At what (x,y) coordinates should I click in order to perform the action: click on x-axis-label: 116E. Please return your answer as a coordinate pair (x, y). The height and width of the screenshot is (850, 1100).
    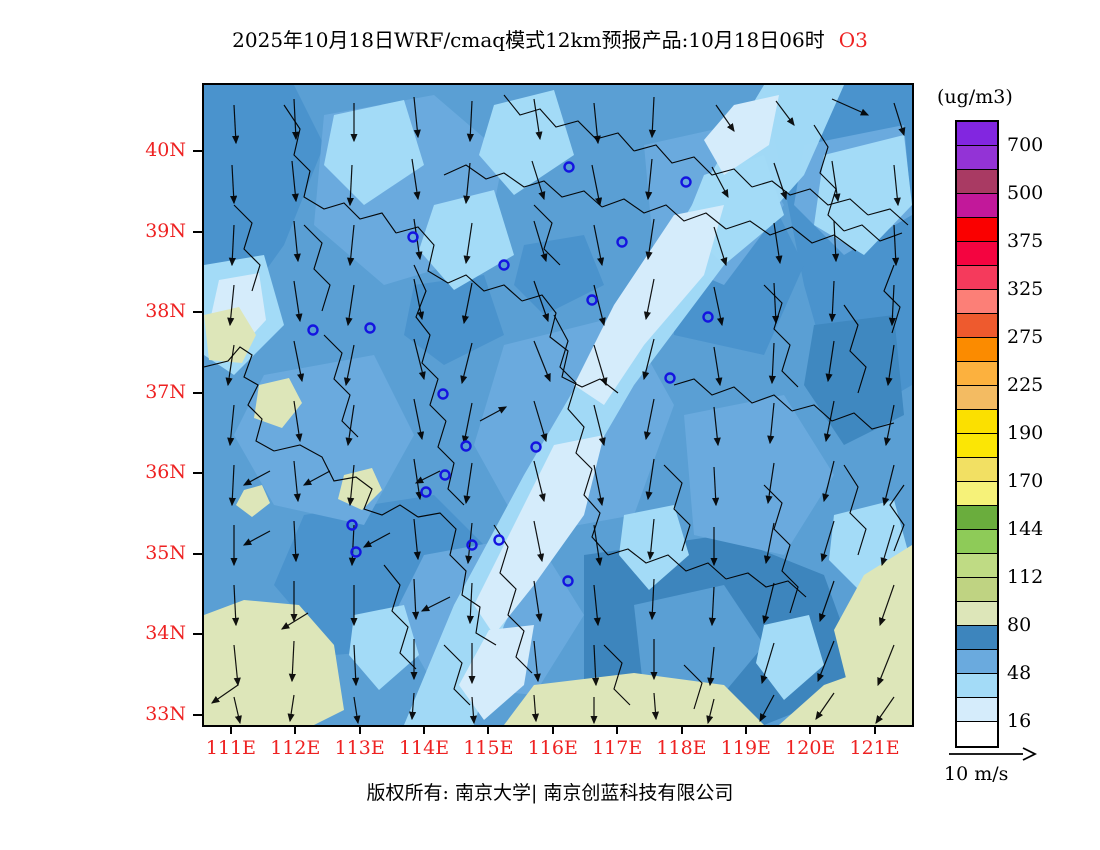
    Looking at the image, I should click on (552, 748).